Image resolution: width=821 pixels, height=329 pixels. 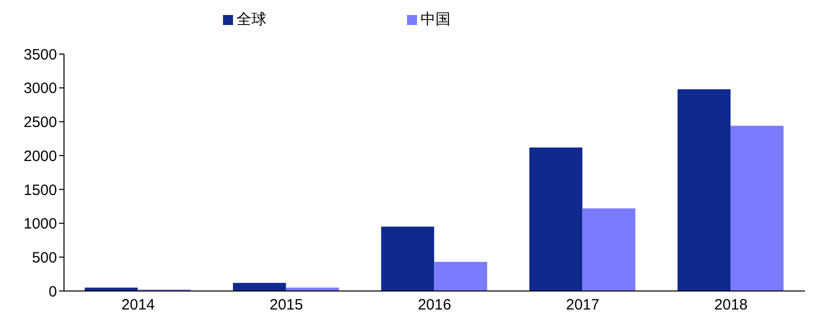 I want to click on y-tick-label: 3000, so click(x=40, y=89).